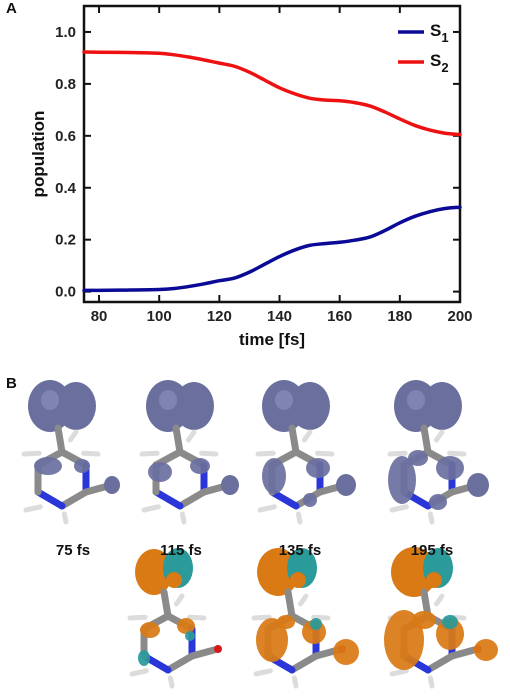 The width and height of the screenshot is (510, 698). What do you see at coordinates (189, 452) in the screenshot?
I see `density-snapshot-115fs` at bounding box center [189, 452].